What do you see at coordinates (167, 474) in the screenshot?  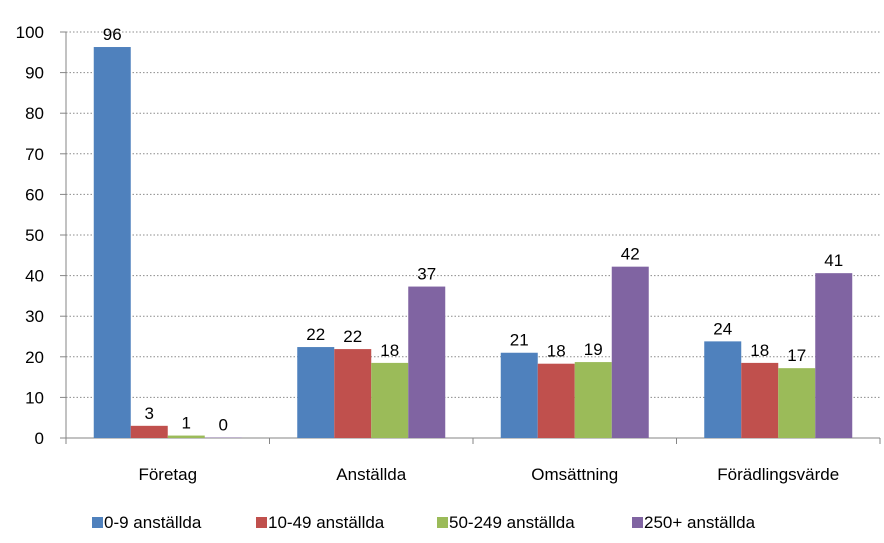 I see `x-tick-label: Företag` at bounding box center [167, 474].